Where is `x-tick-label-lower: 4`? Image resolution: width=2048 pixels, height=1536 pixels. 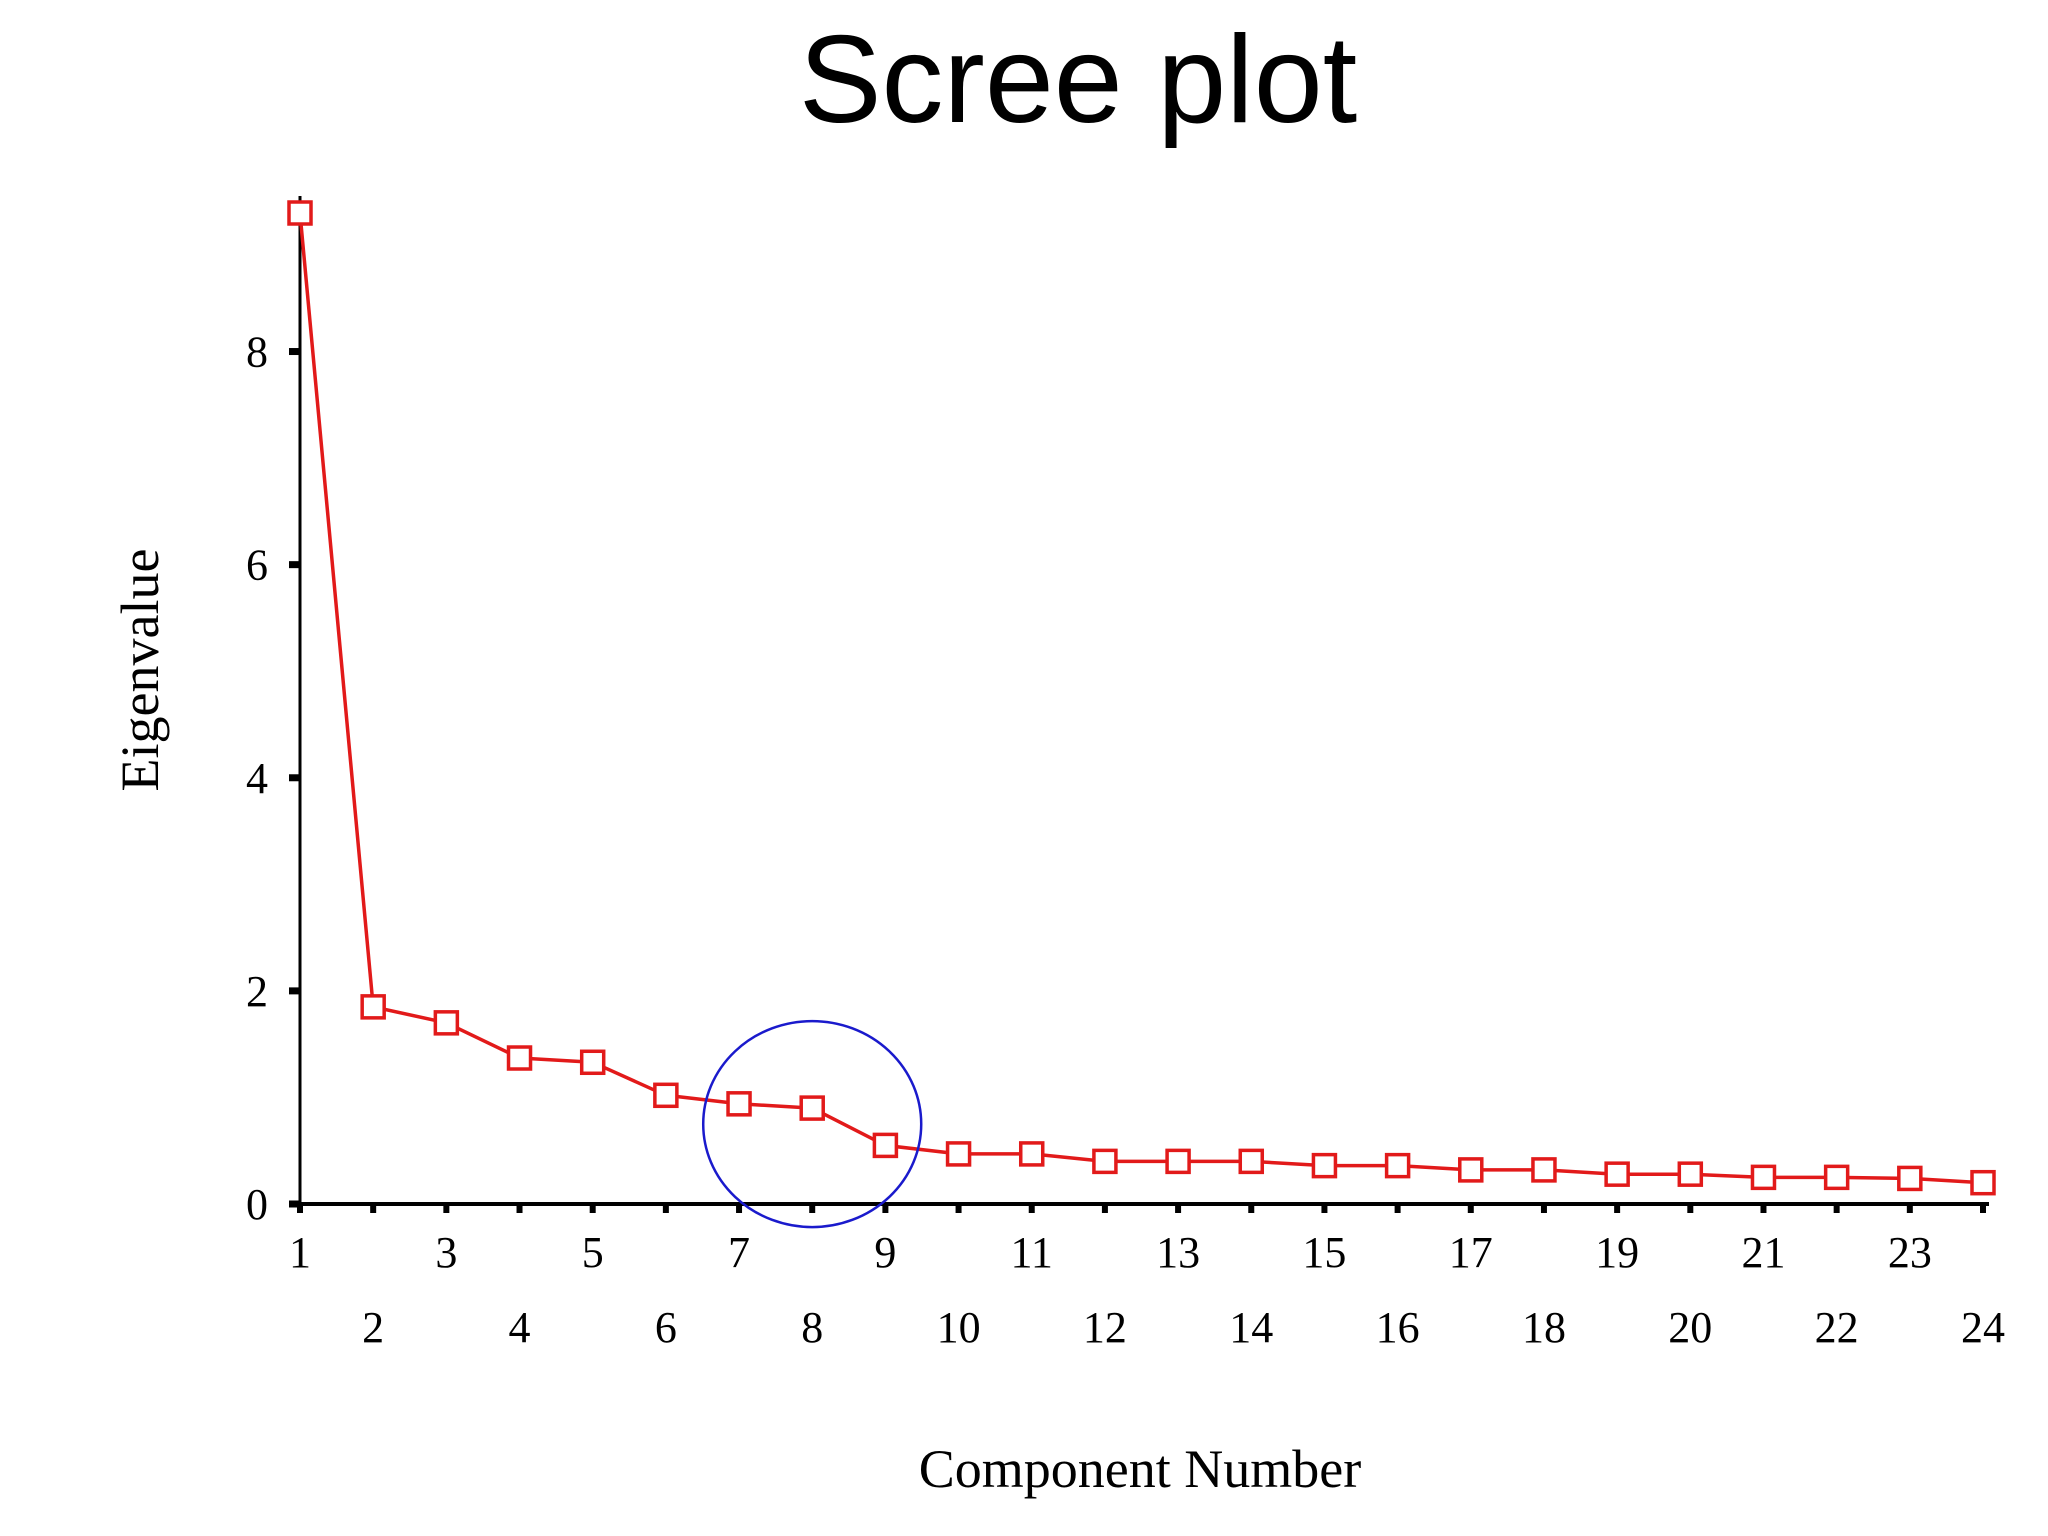
x-tick-label-lower: 4 is located at coordinates (520, 1327).